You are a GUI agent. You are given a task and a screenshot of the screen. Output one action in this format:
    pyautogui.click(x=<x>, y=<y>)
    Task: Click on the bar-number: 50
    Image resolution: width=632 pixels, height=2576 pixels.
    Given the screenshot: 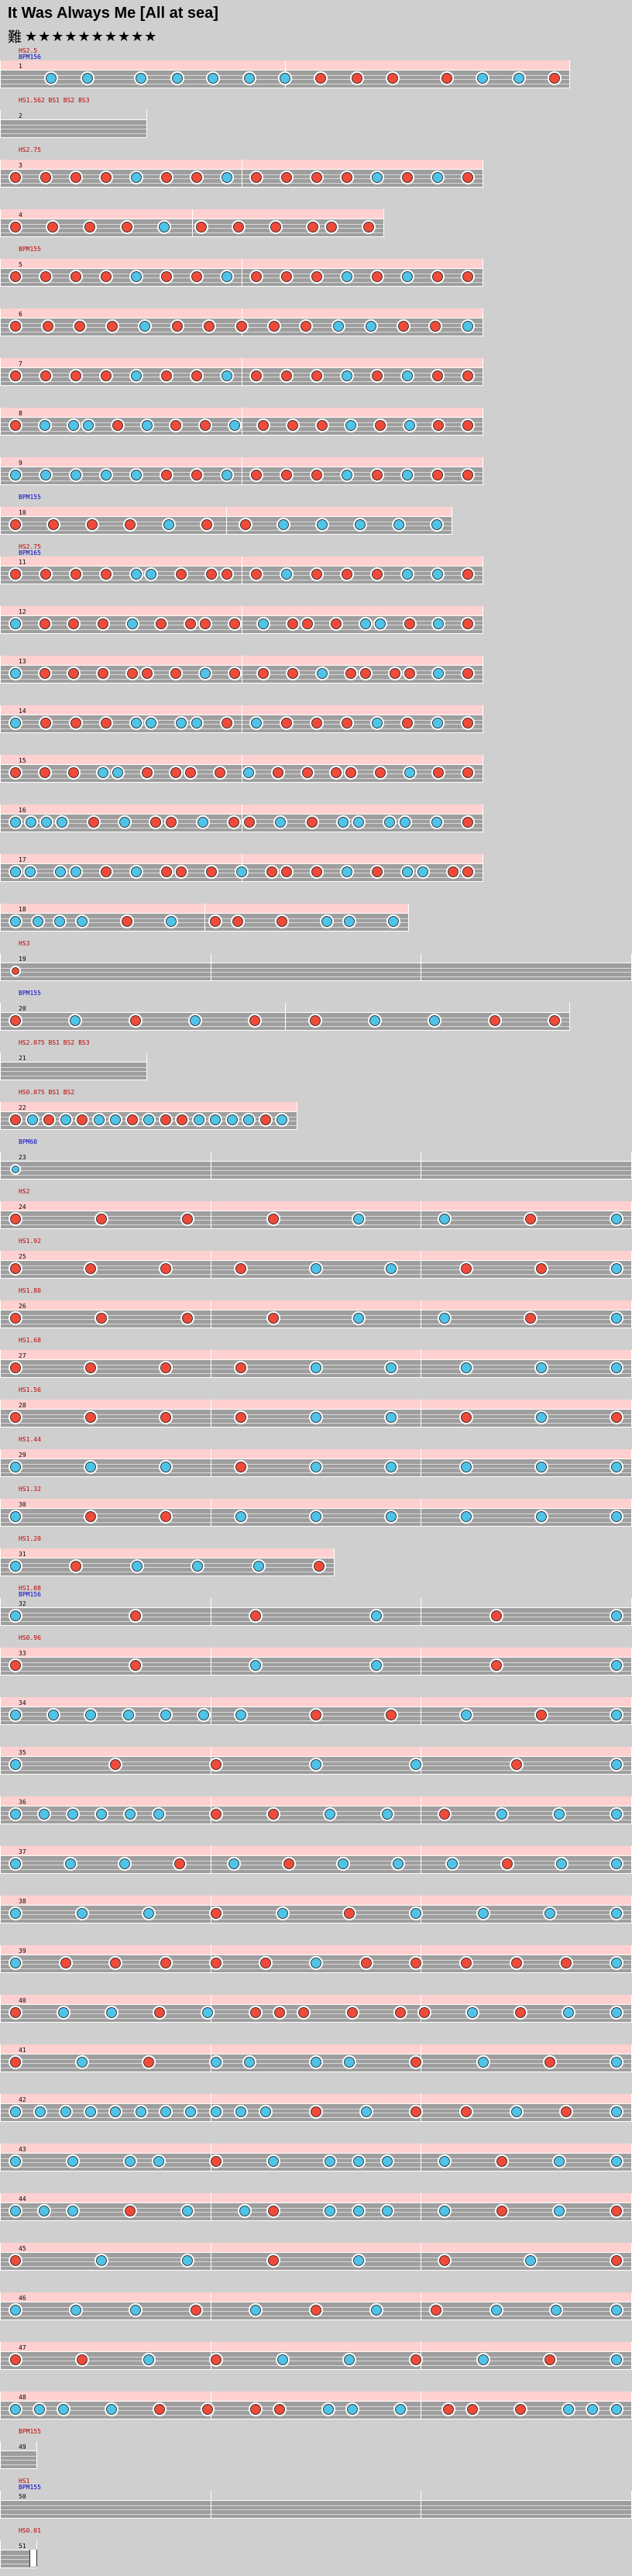 What is the action you would take?
    pyautogui.click(x=22, y=2496)
    